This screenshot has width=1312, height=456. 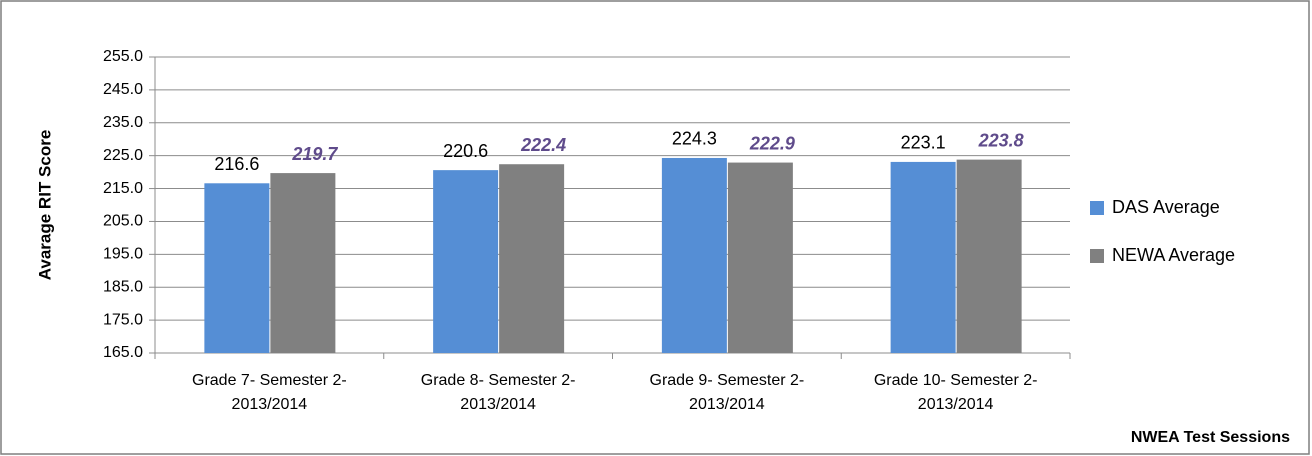 What do you see at coordinates (1001, 140) in the screenshot?
I see `data-label: 223.8` at bounding box center [1001, 140].